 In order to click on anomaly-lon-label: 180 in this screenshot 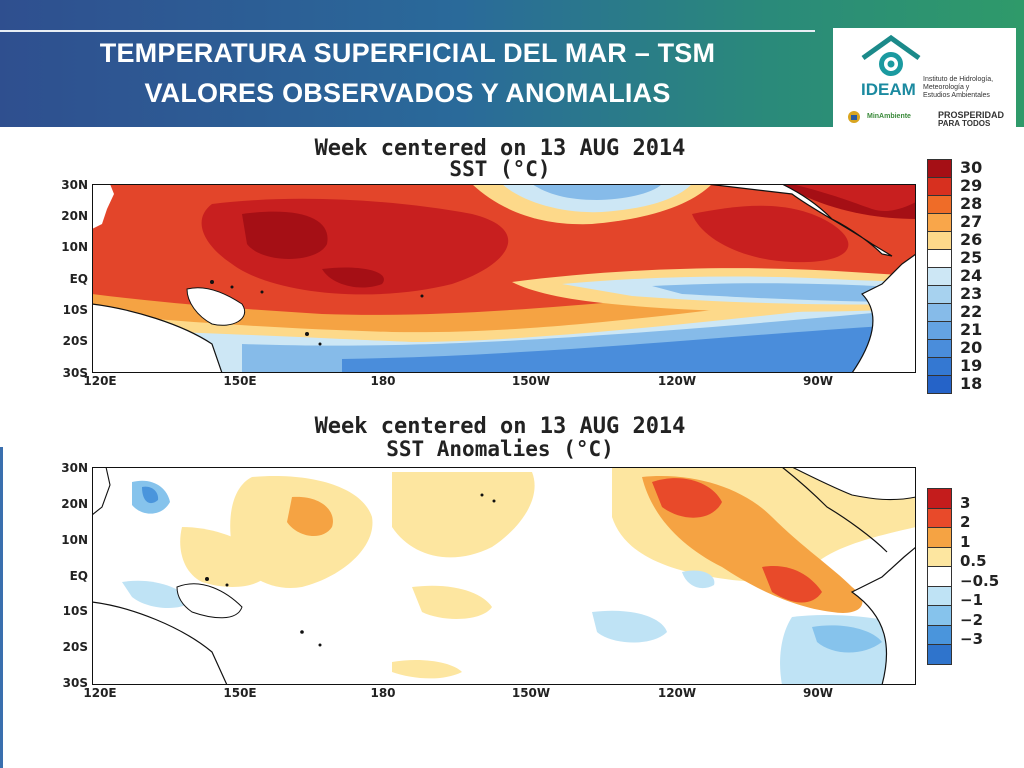, I will do `click(383, 693)`.